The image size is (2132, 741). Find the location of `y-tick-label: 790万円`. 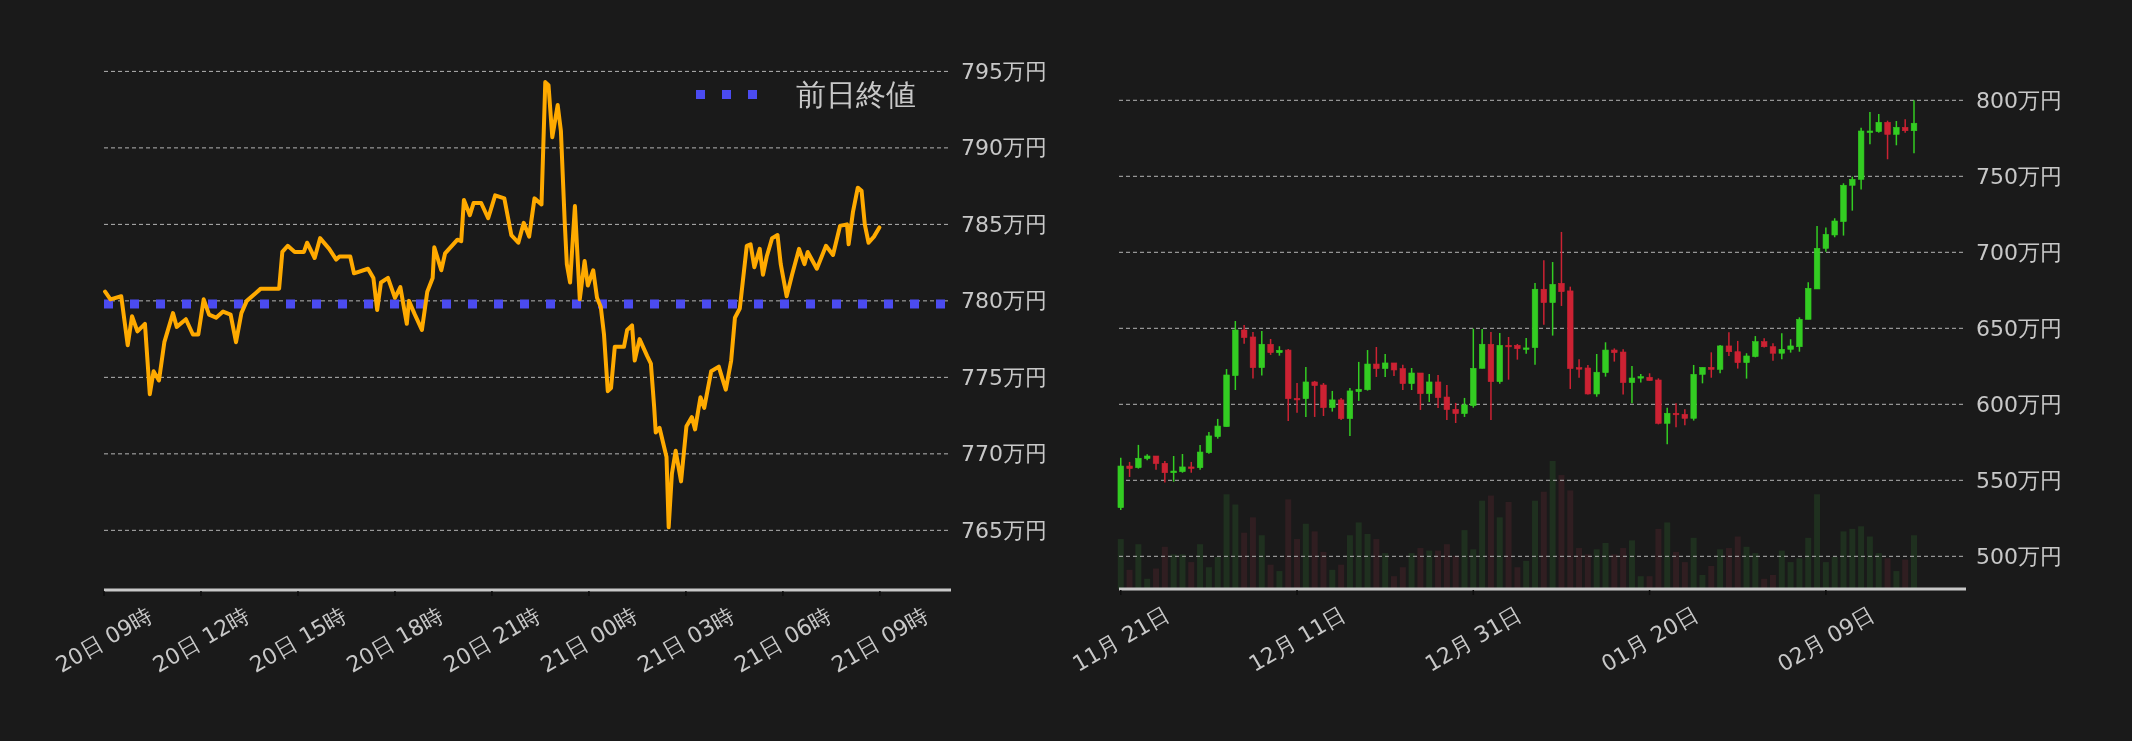

y-tick-label: 790万円 is located at coordinates (1004, 148).